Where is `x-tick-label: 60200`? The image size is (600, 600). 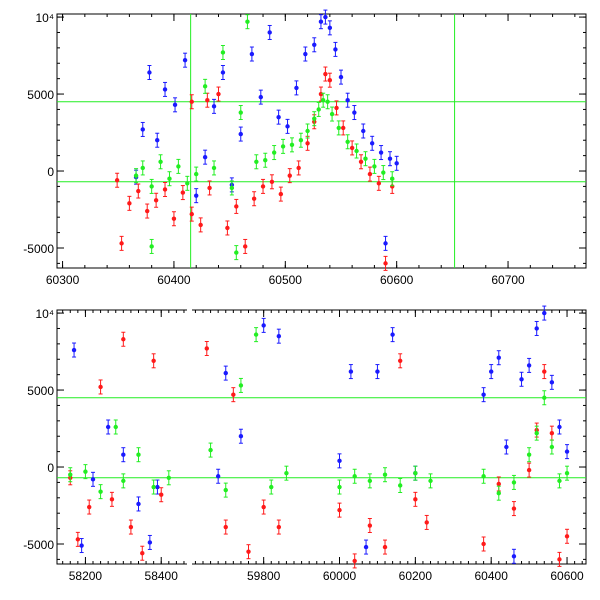
x-tick-label: 60200 is located at coordinates (416, 576).